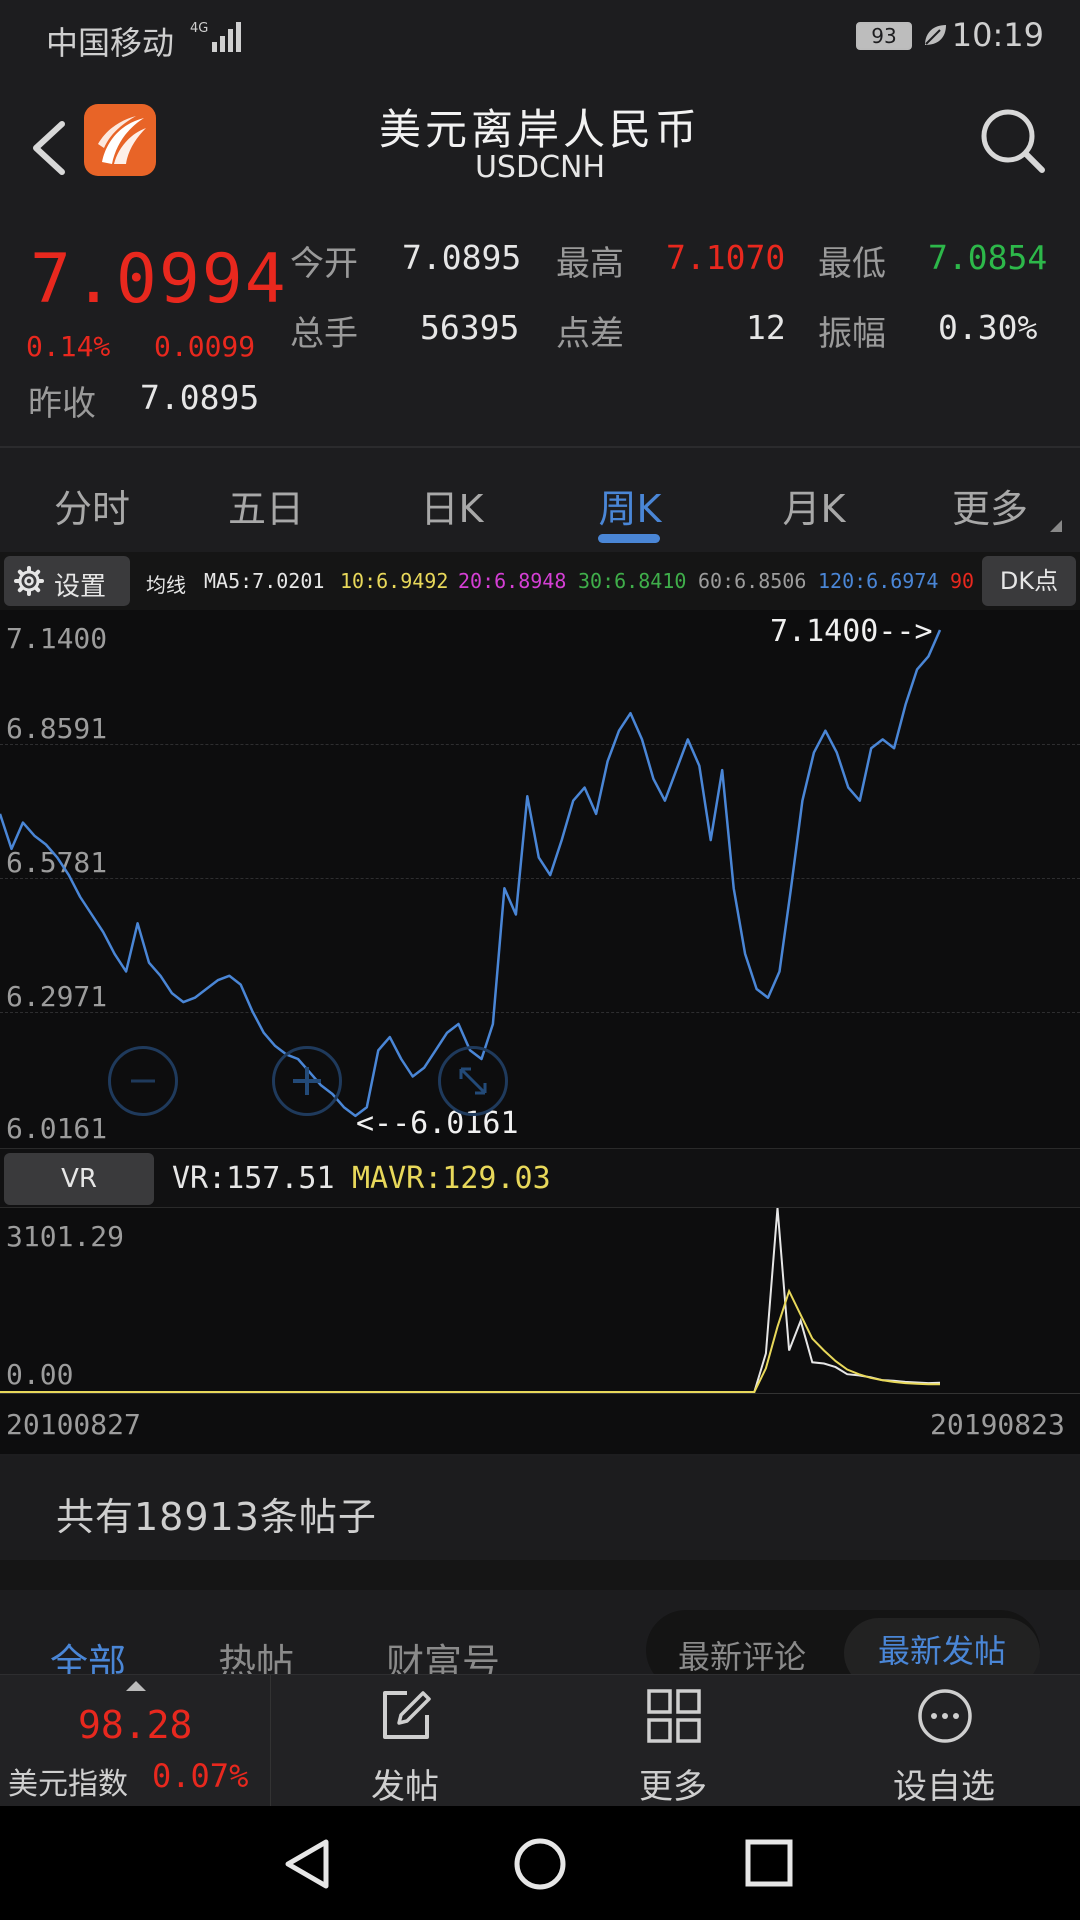 This screenshot has height=1920, width=1080. I want to click on max-annotation: 7.1400-->, so click(851, 631).